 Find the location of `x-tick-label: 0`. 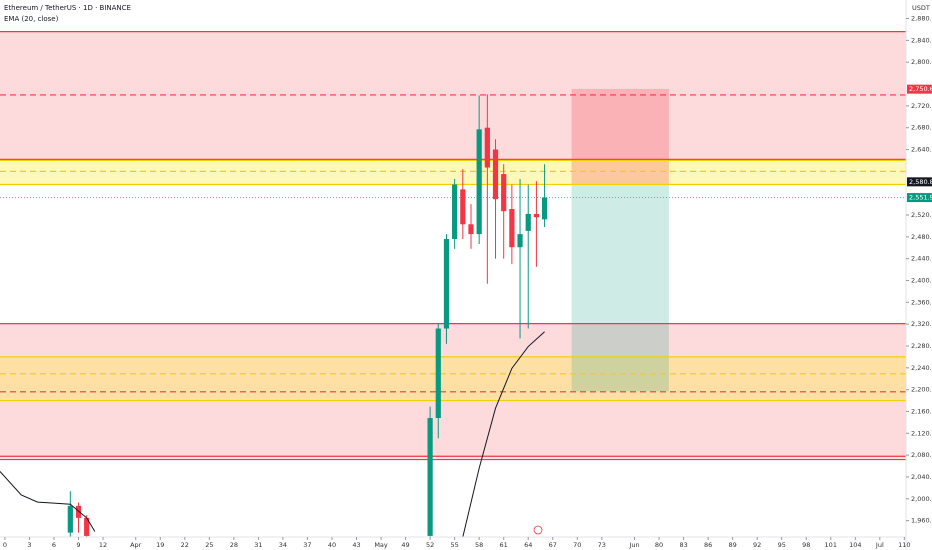

x-tick-label: 0 is located at coordinates (5, 545).